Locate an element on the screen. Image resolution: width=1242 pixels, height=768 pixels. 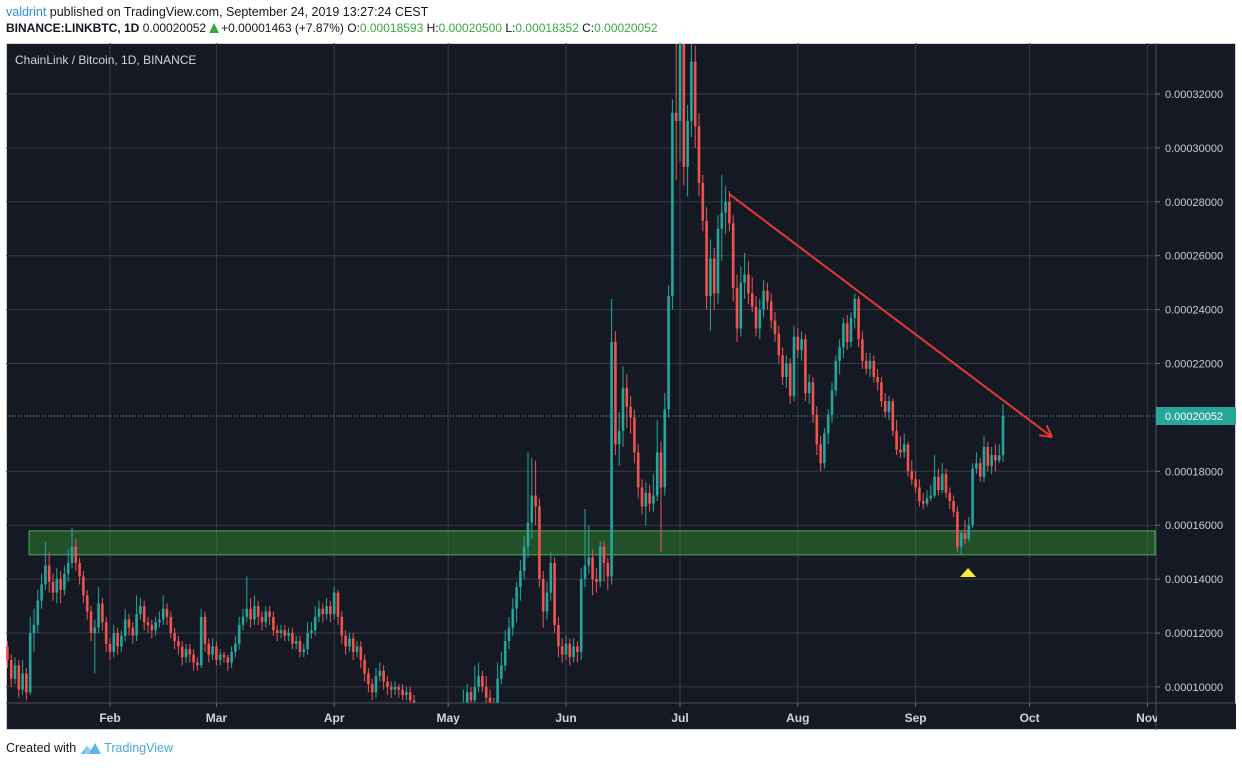
price-axis-label: 0.00022000 is located at coordinates (1194, 365).